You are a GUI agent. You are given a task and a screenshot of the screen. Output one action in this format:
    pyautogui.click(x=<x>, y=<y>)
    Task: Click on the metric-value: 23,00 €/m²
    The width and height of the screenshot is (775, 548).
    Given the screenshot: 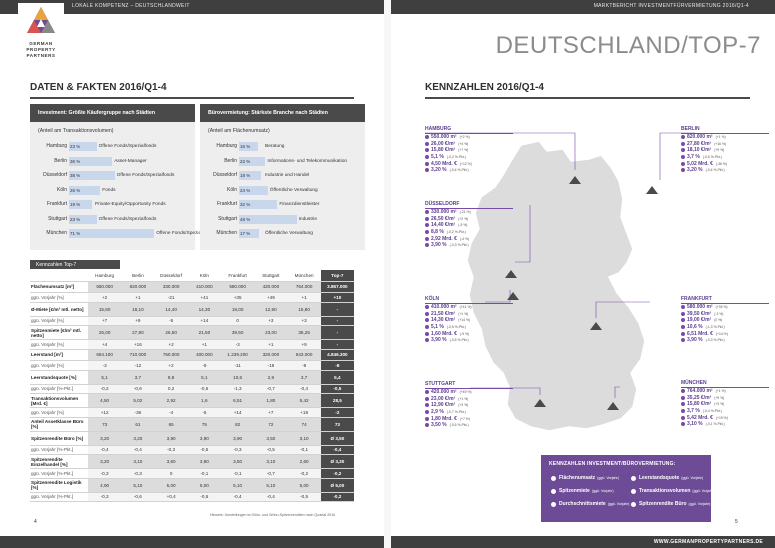 What is the action you would take?
    pyautogui.click(x=443, y=398)
    